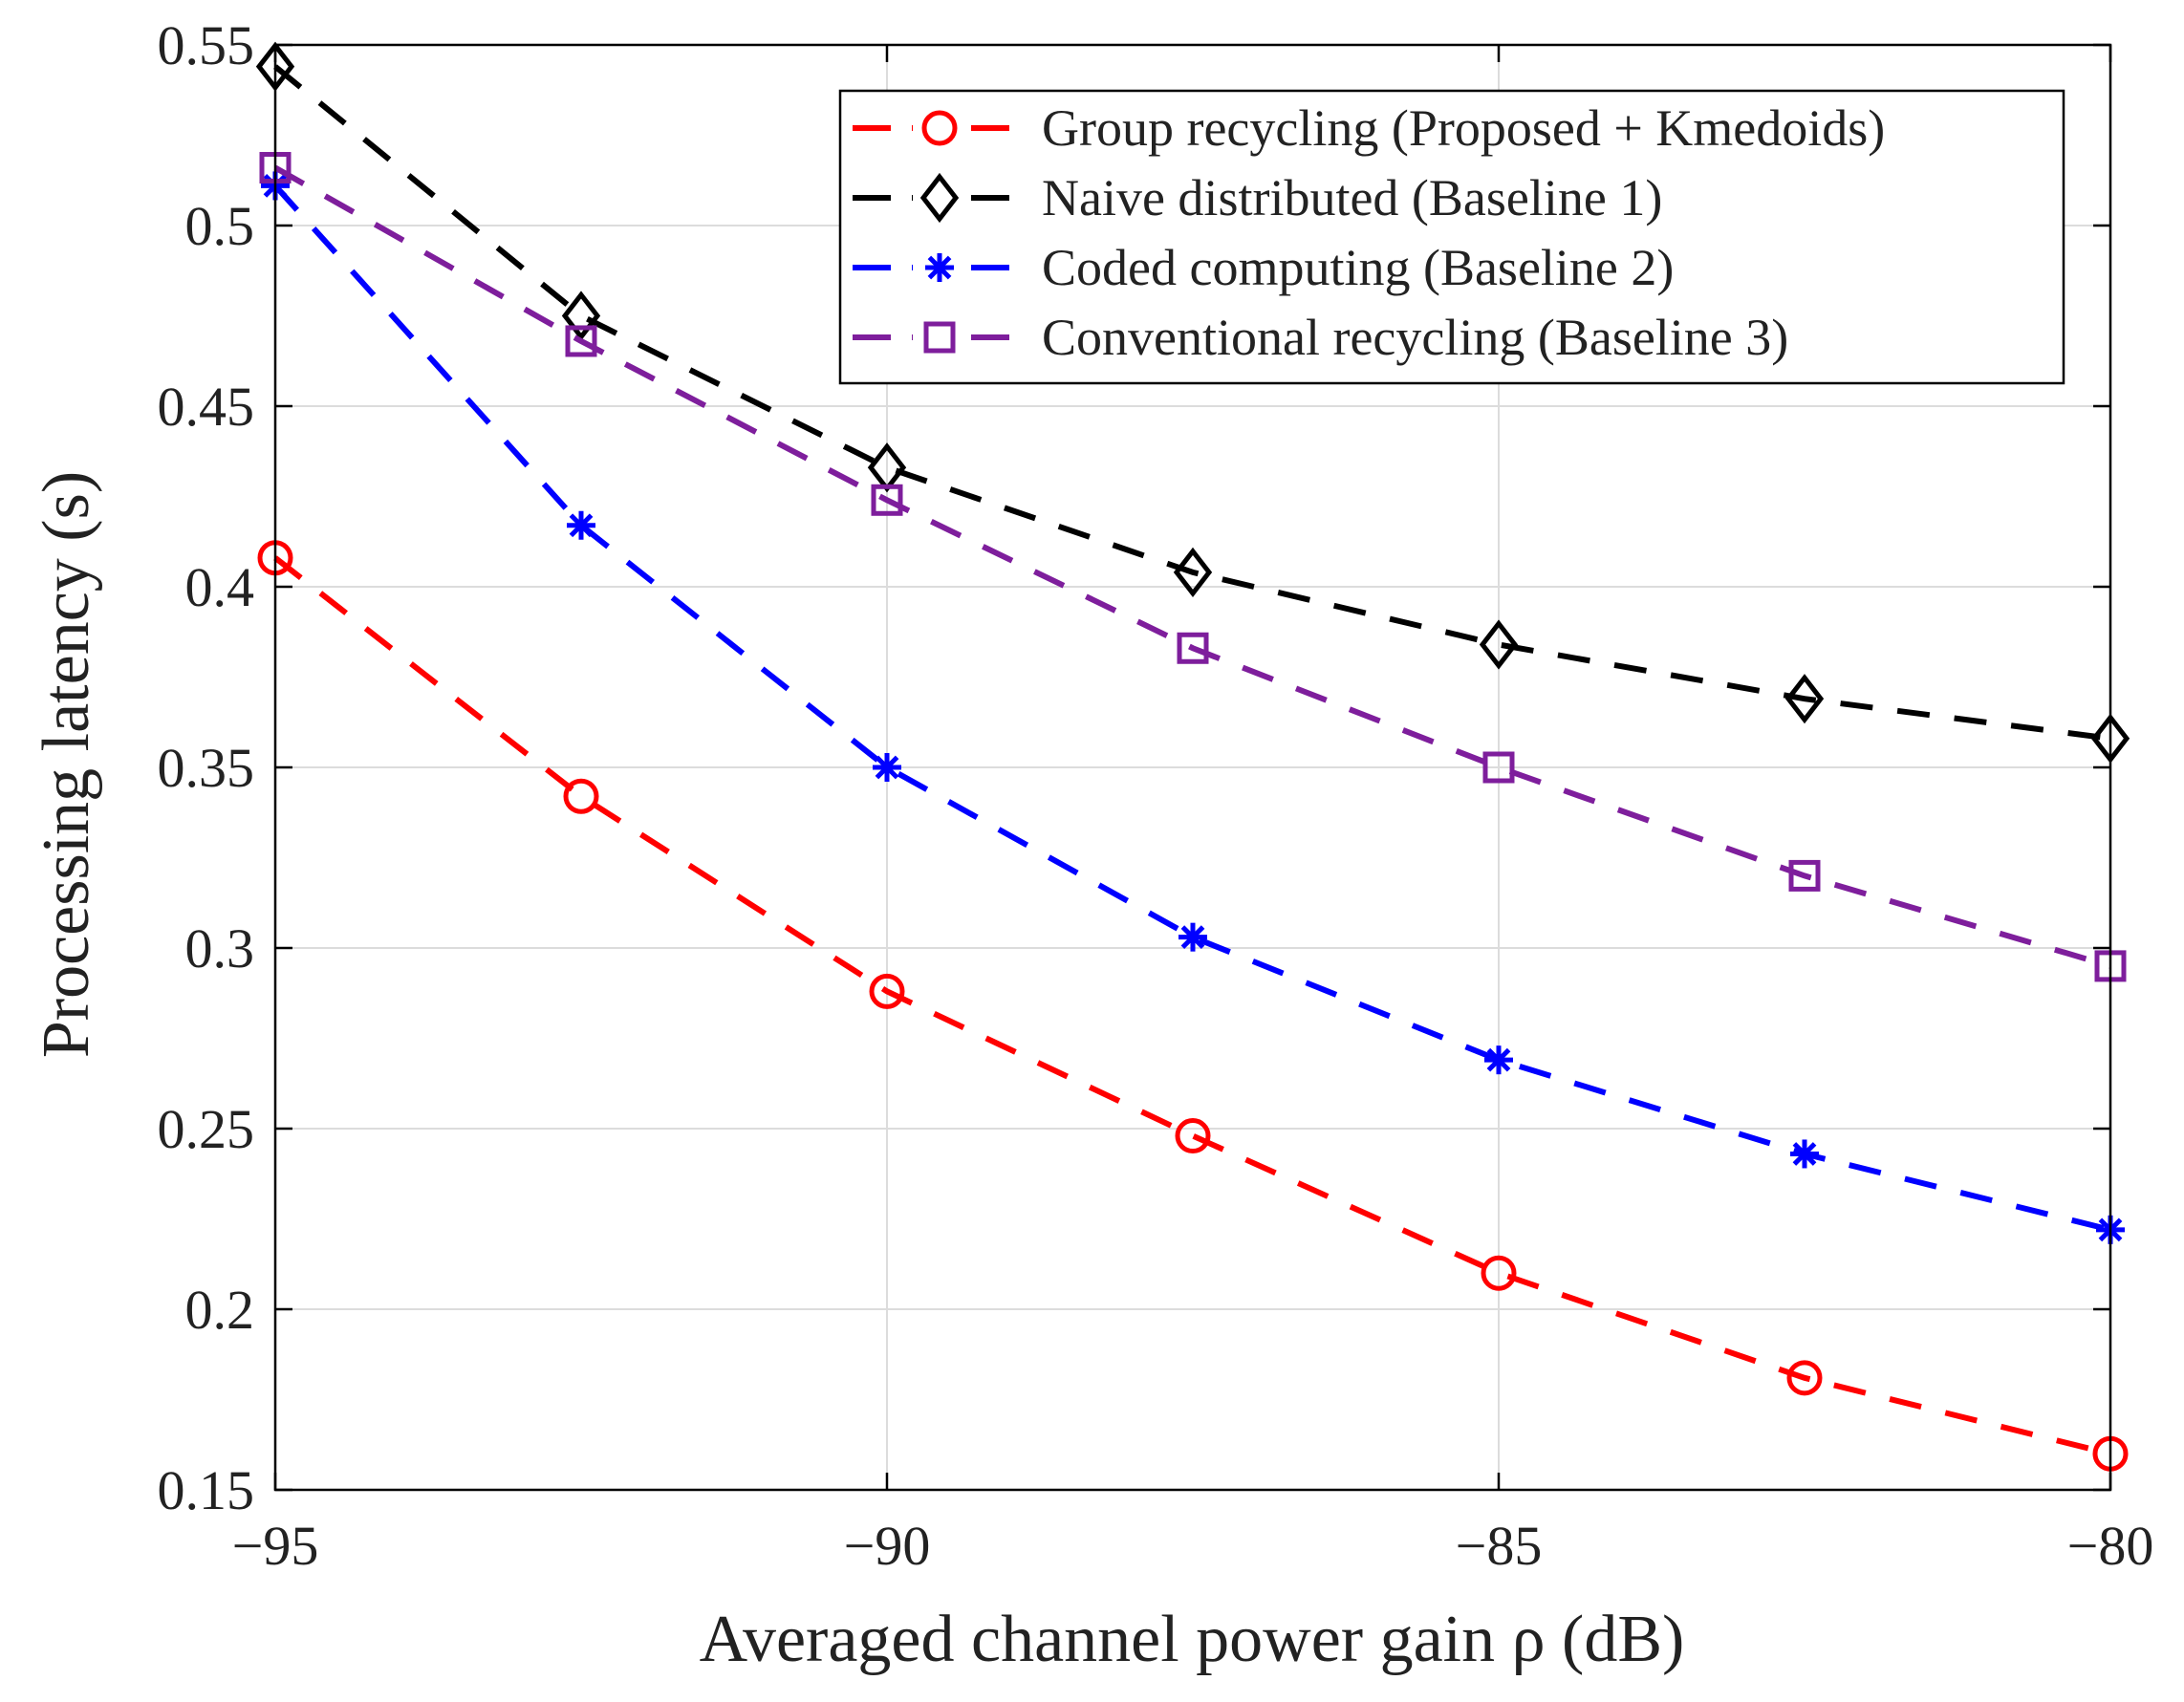 This screenshot has height=1702, width=2184. What do you see at coordinates (220, 226) in the screenshot?
I see `y-tick-label: 0.5` at bounding box center [220, 226].